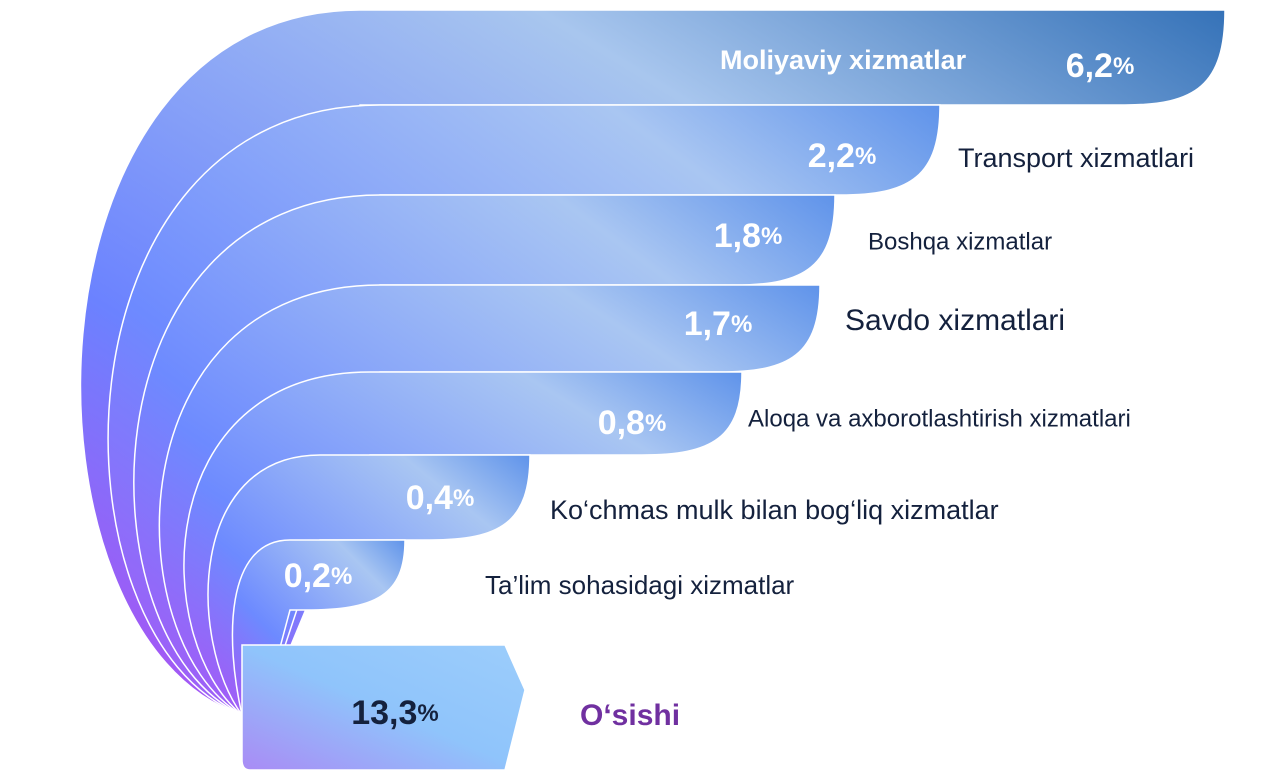 The image size is (1265, 775). I want to click on total-number: 13,3, so click(384, 713).